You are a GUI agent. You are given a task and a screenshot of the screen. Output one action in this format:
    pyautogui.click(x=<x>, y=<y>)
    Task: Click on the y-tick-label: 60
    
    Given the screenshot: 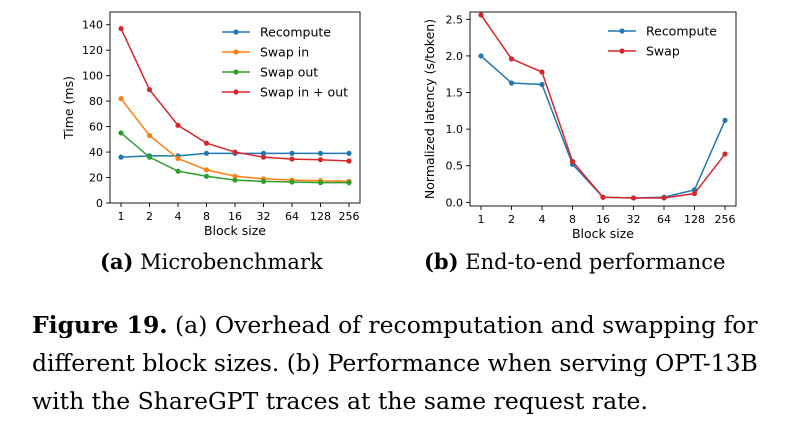 What is the action you would take?
    pyautogui.click(x=96, y=127)
    